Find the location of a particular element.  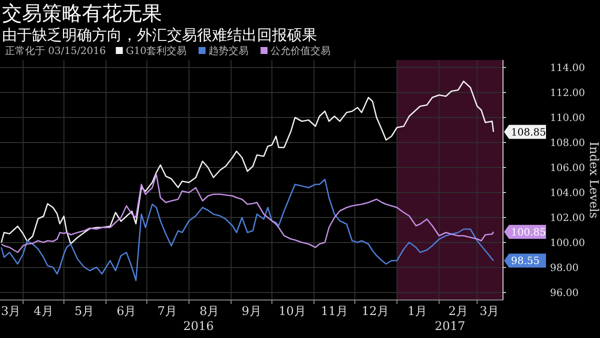

text: 2017 is located at coordinates (450, 326).